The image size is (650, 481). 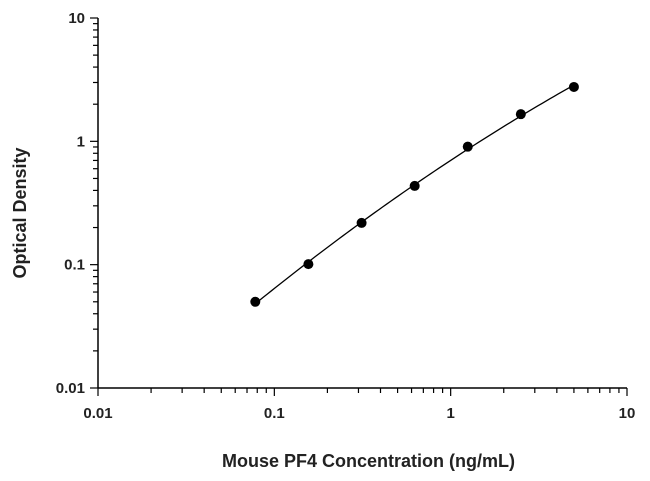 I want to click on x-tick-label: 10, so click(x=627, y=413).